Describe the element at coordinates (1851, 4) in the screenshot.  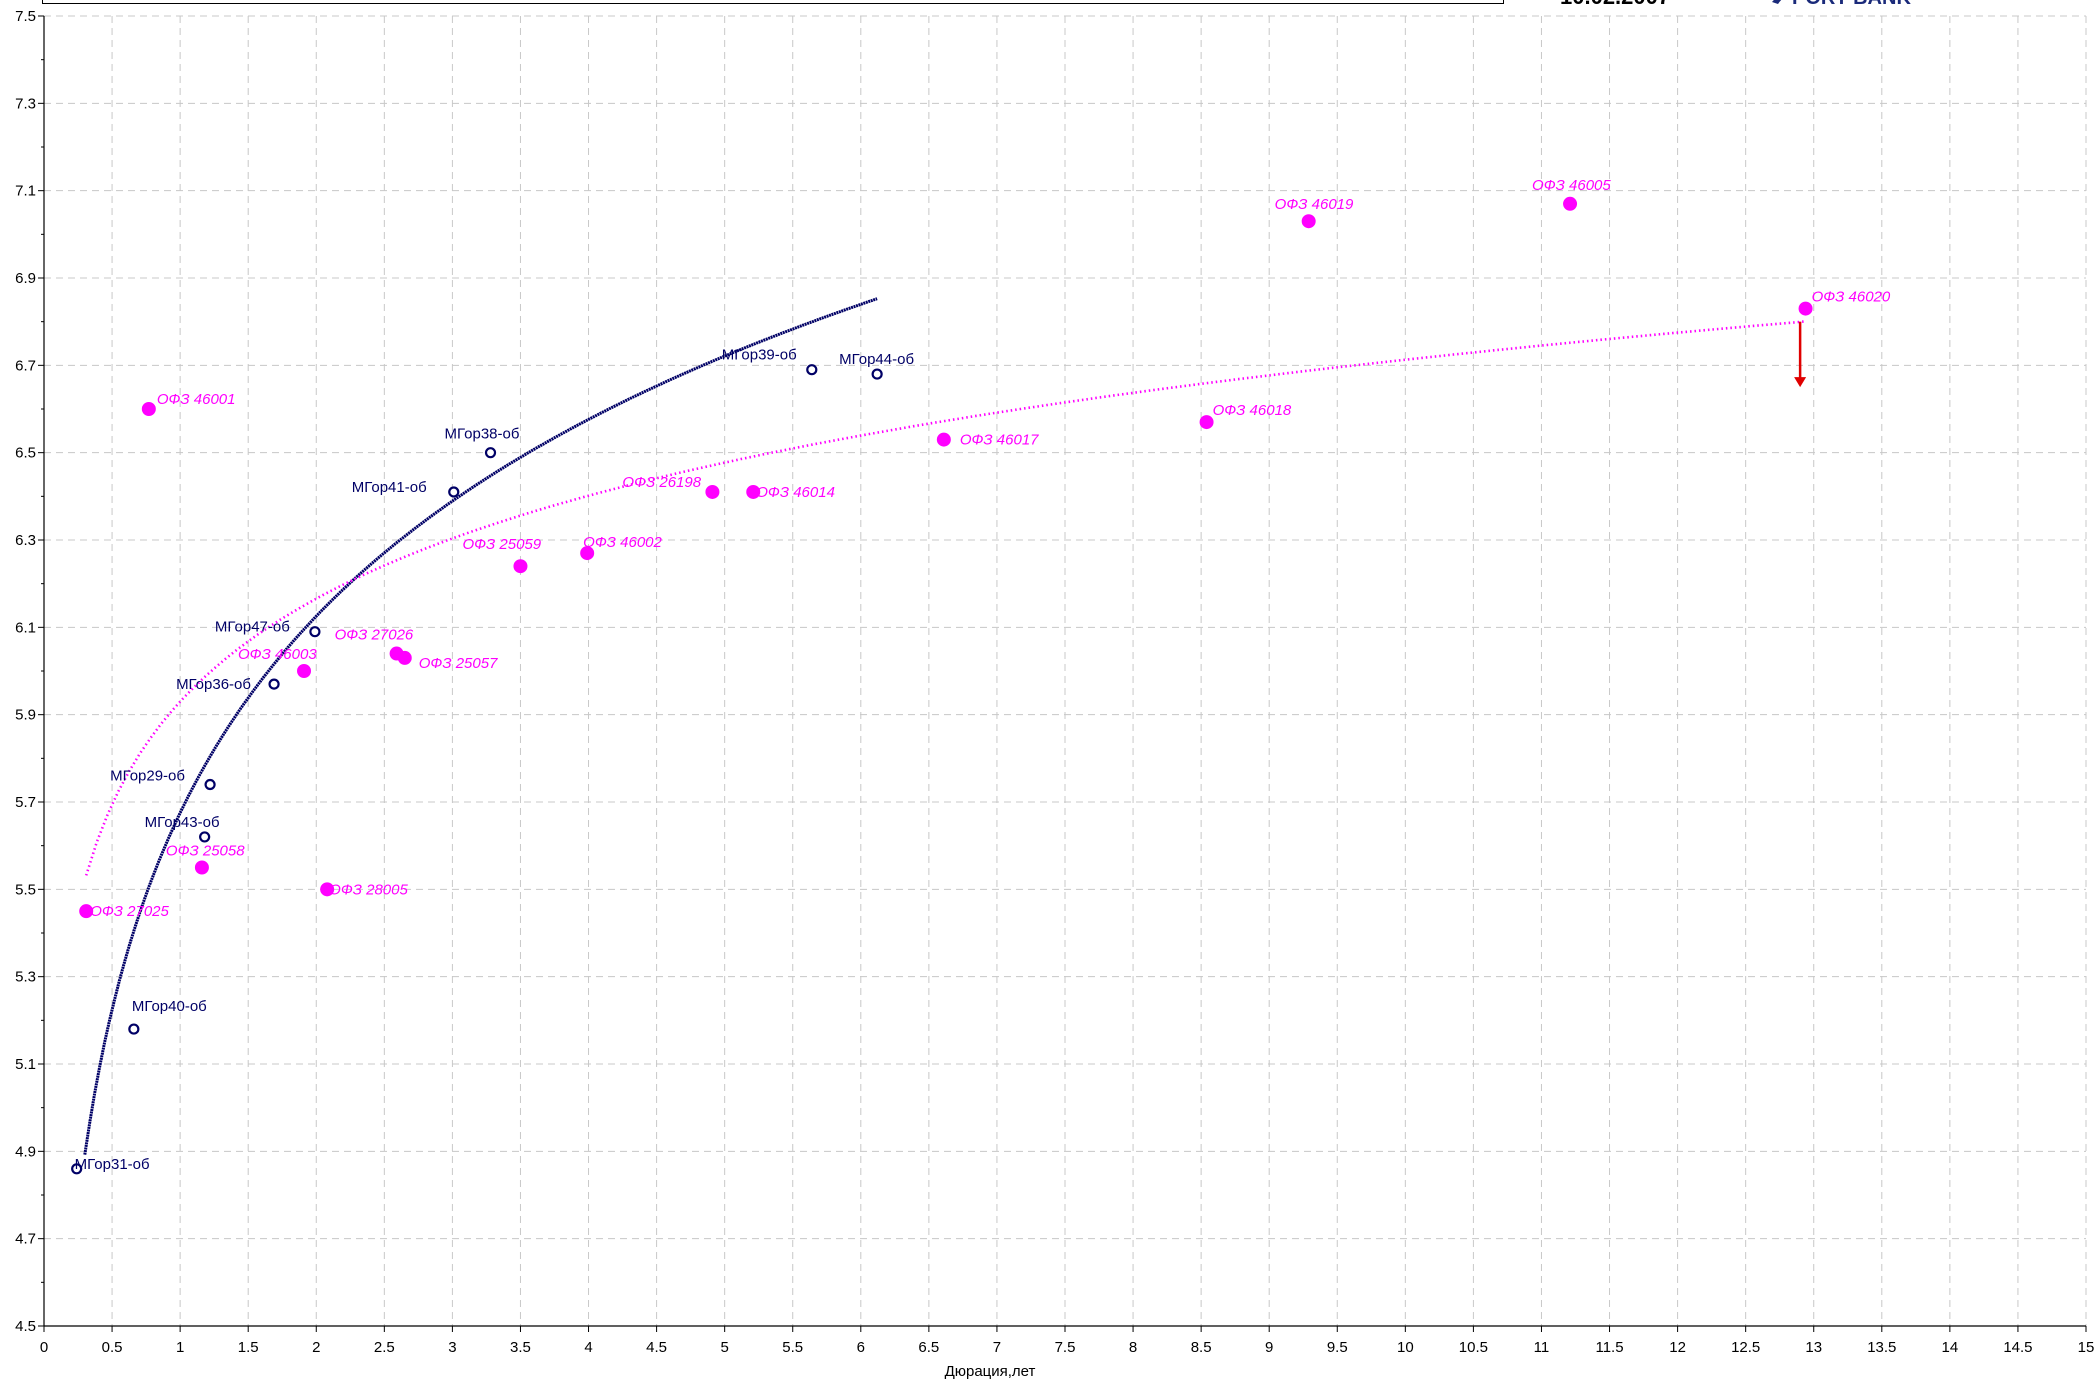
I see `bank-name: PORT BANK` at that location.